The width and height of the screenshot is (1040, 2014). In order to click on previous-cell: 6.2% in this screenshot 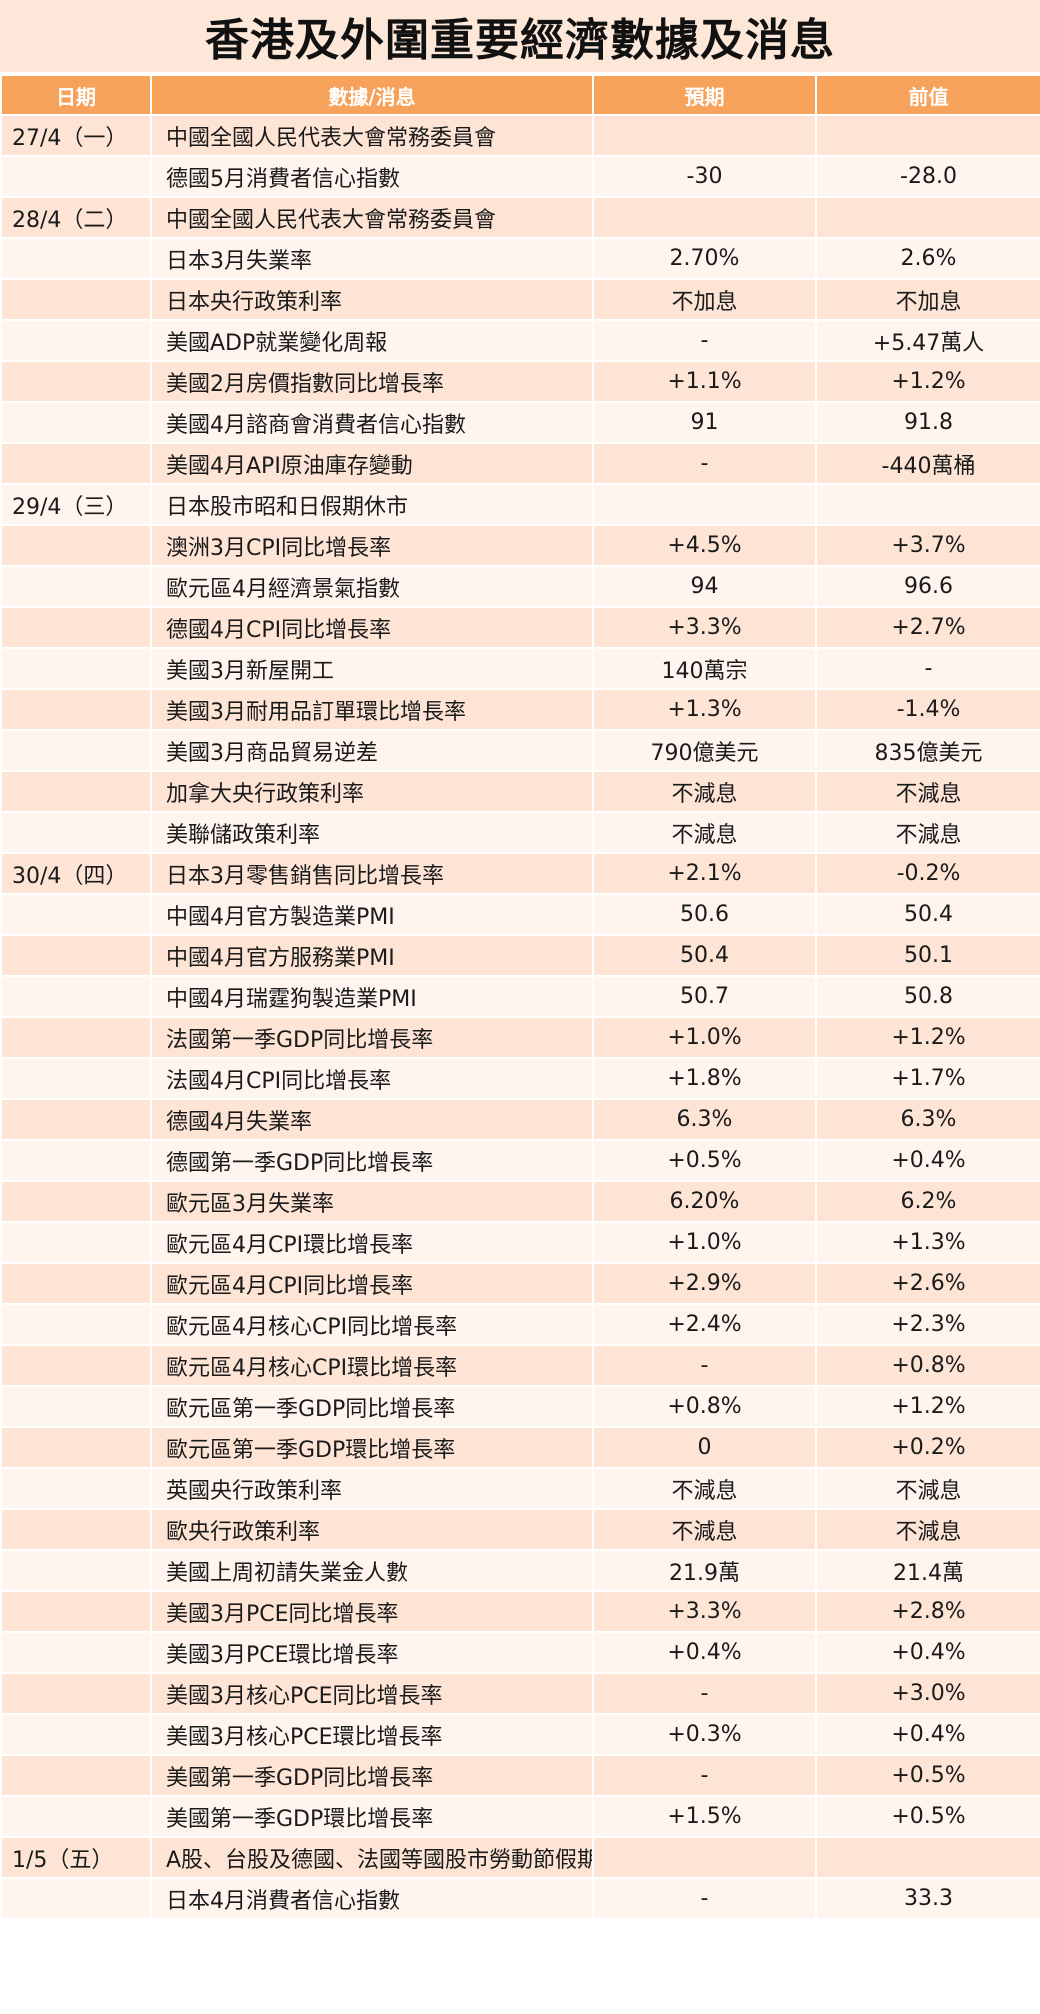, I will do `click(927, 1201)`.